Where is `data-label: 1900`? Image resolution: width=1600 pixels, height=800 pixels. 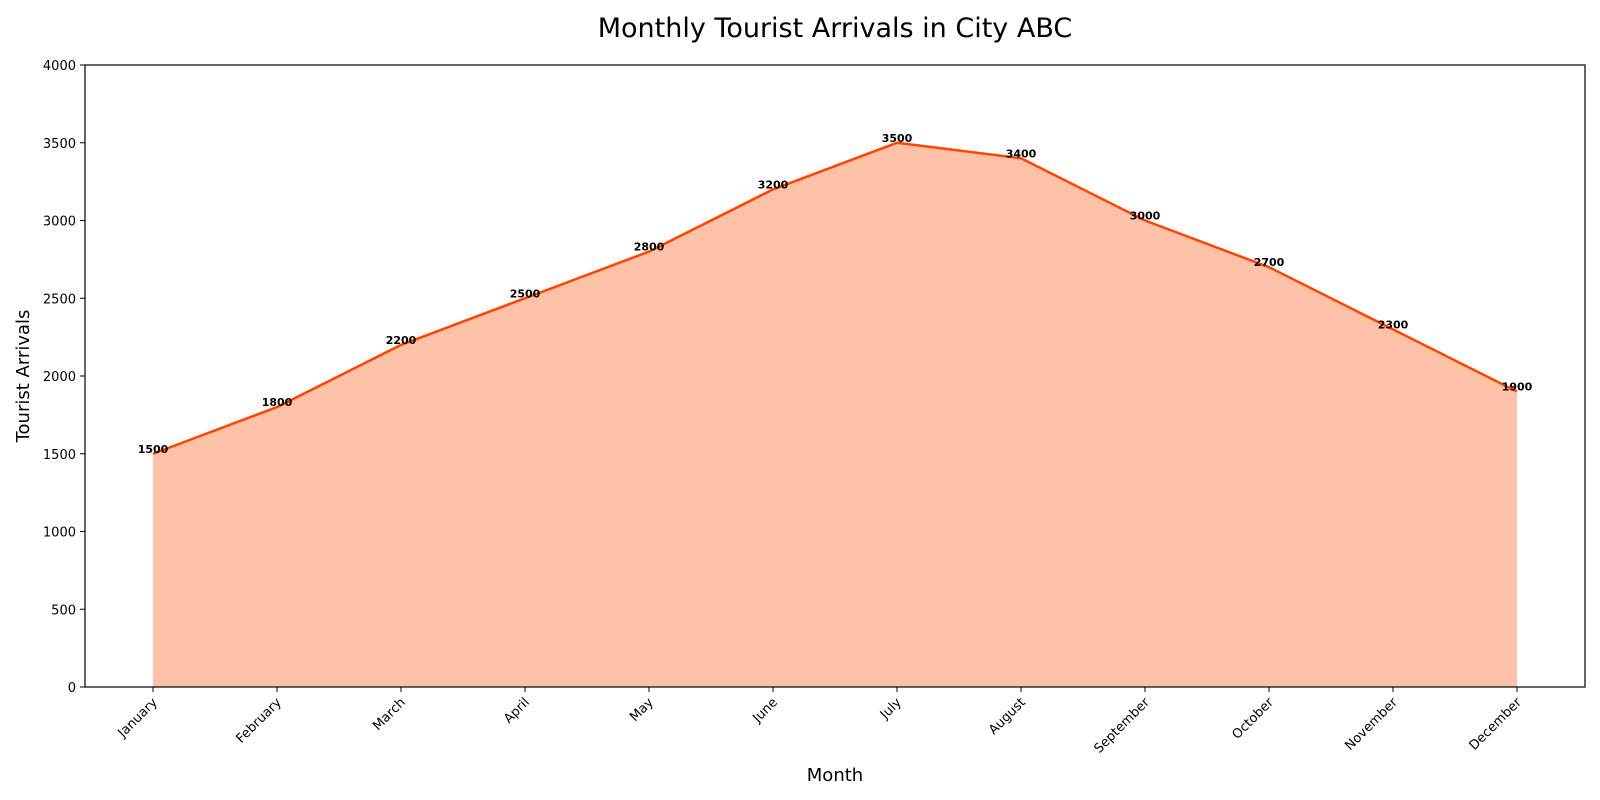
data-label: 1900 is located at coordinates (1517, 387).